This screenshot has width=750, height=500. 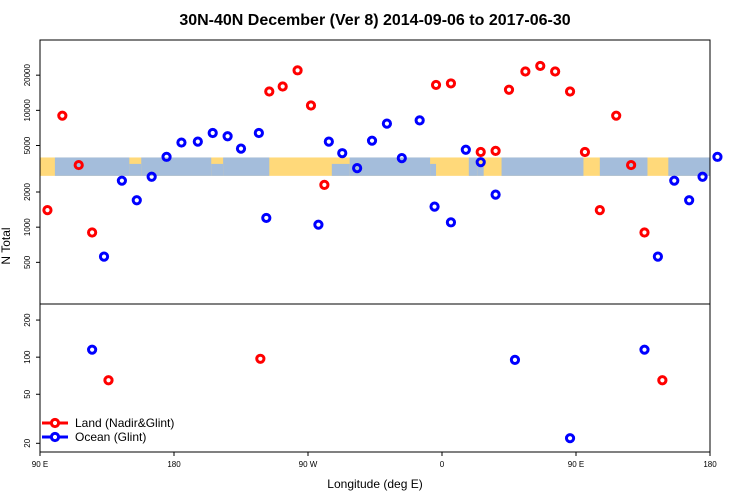 I want to click on x-tick-label: 90 E, so click(x=576, y=464).